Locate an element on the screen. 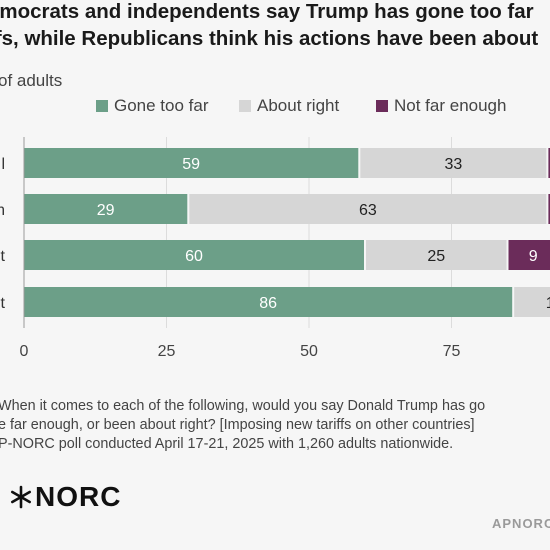 The width and height of the screenshot is (550, 550). legend-item-about-right: About right is located at coordinates (289, 106).